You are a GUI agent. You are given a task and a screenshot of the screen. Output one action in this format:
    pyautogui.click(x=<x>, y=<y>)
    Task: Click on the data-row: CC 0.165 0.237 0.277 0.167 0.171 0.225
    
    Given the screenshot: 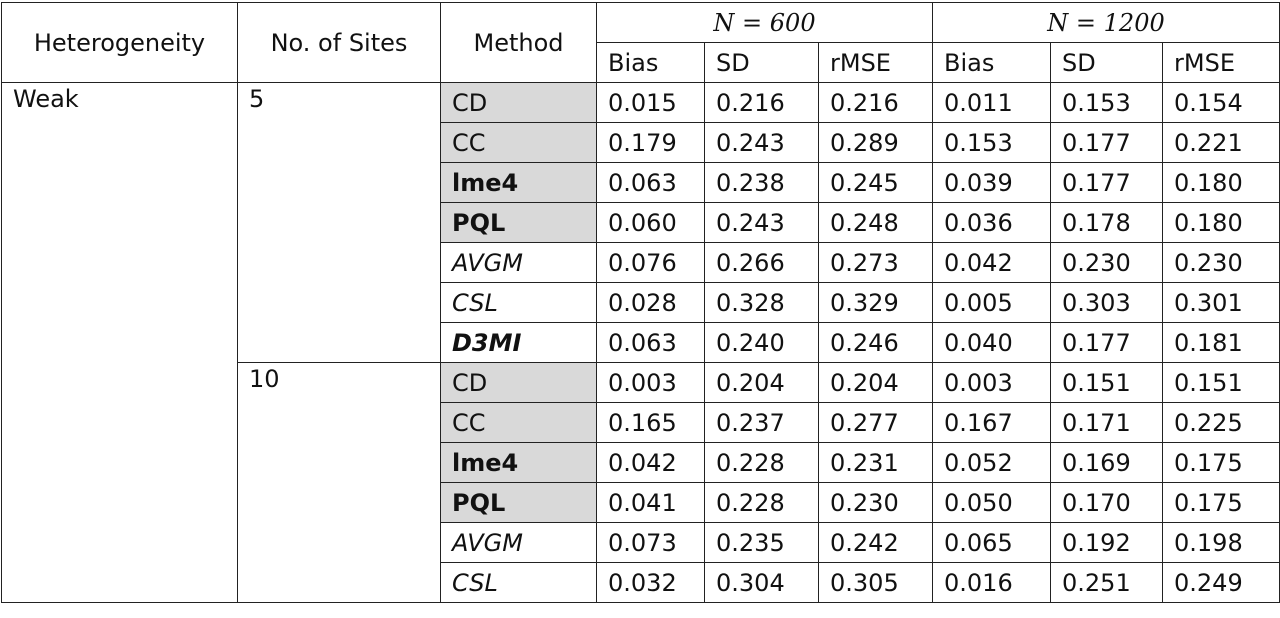 What is the action you would take?
    pyautogui.click(x=641, y=422)
    